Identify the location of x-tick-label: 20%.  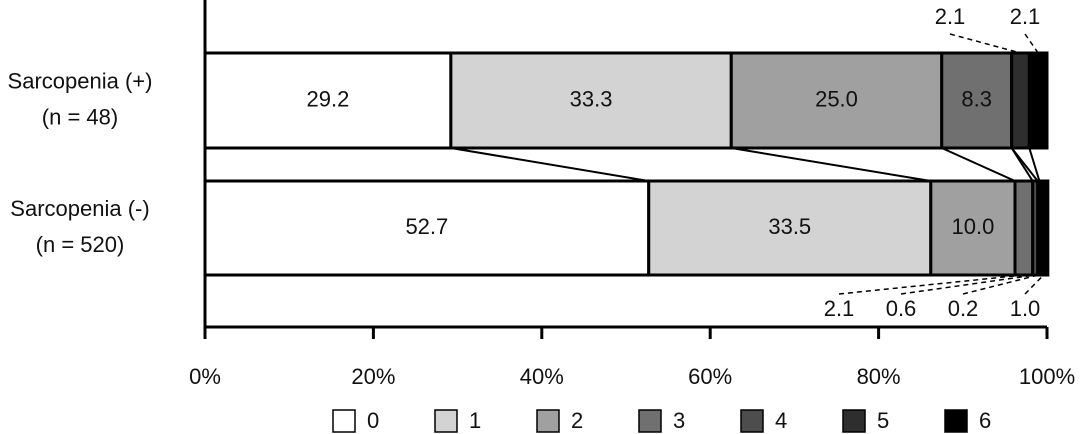
(373, 376).